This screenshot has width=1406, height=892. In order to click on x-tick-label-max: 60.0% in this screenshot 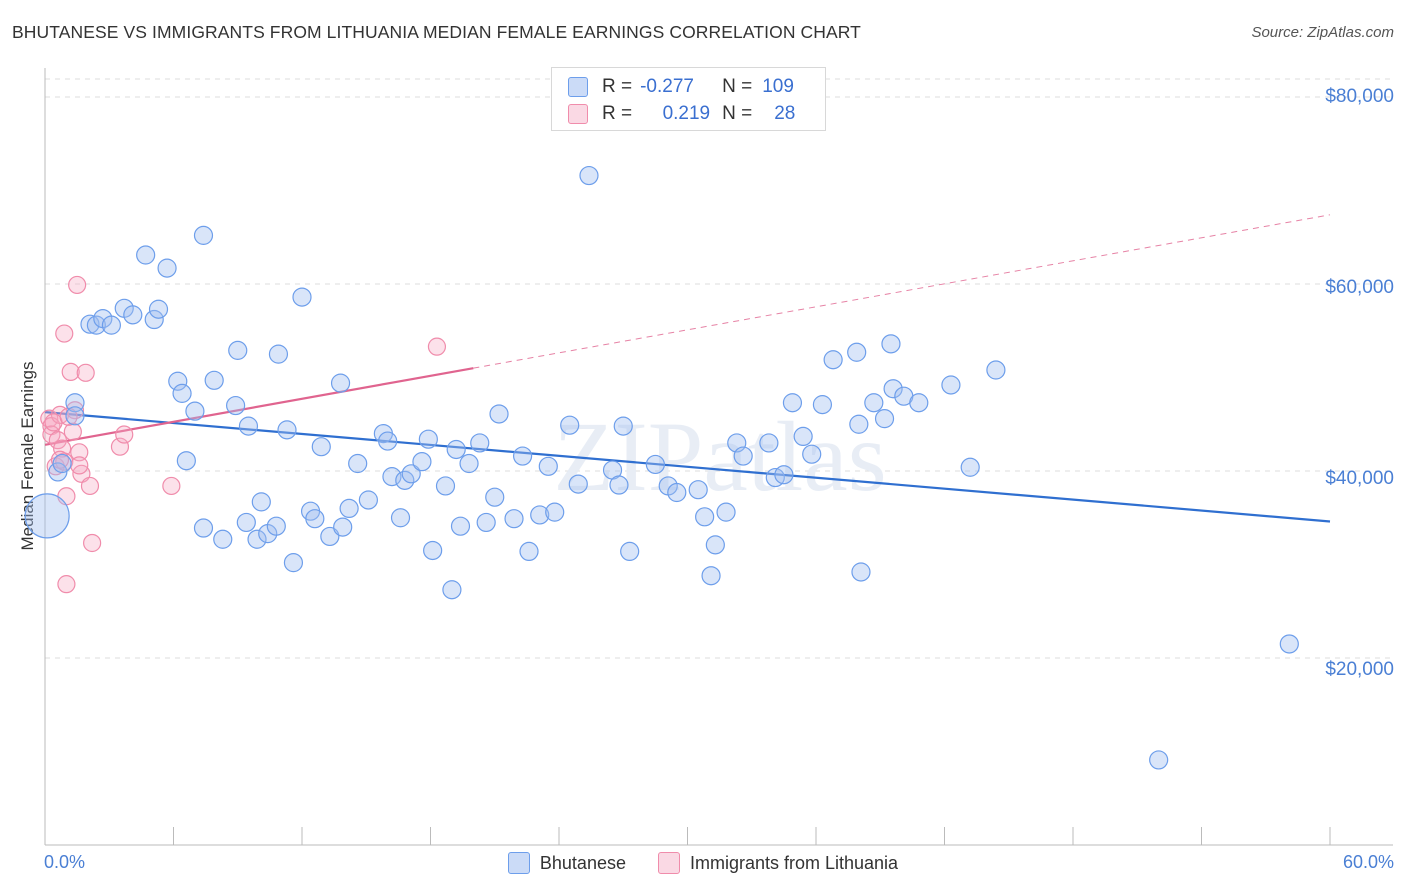, I will do `click(1368, 862)`.